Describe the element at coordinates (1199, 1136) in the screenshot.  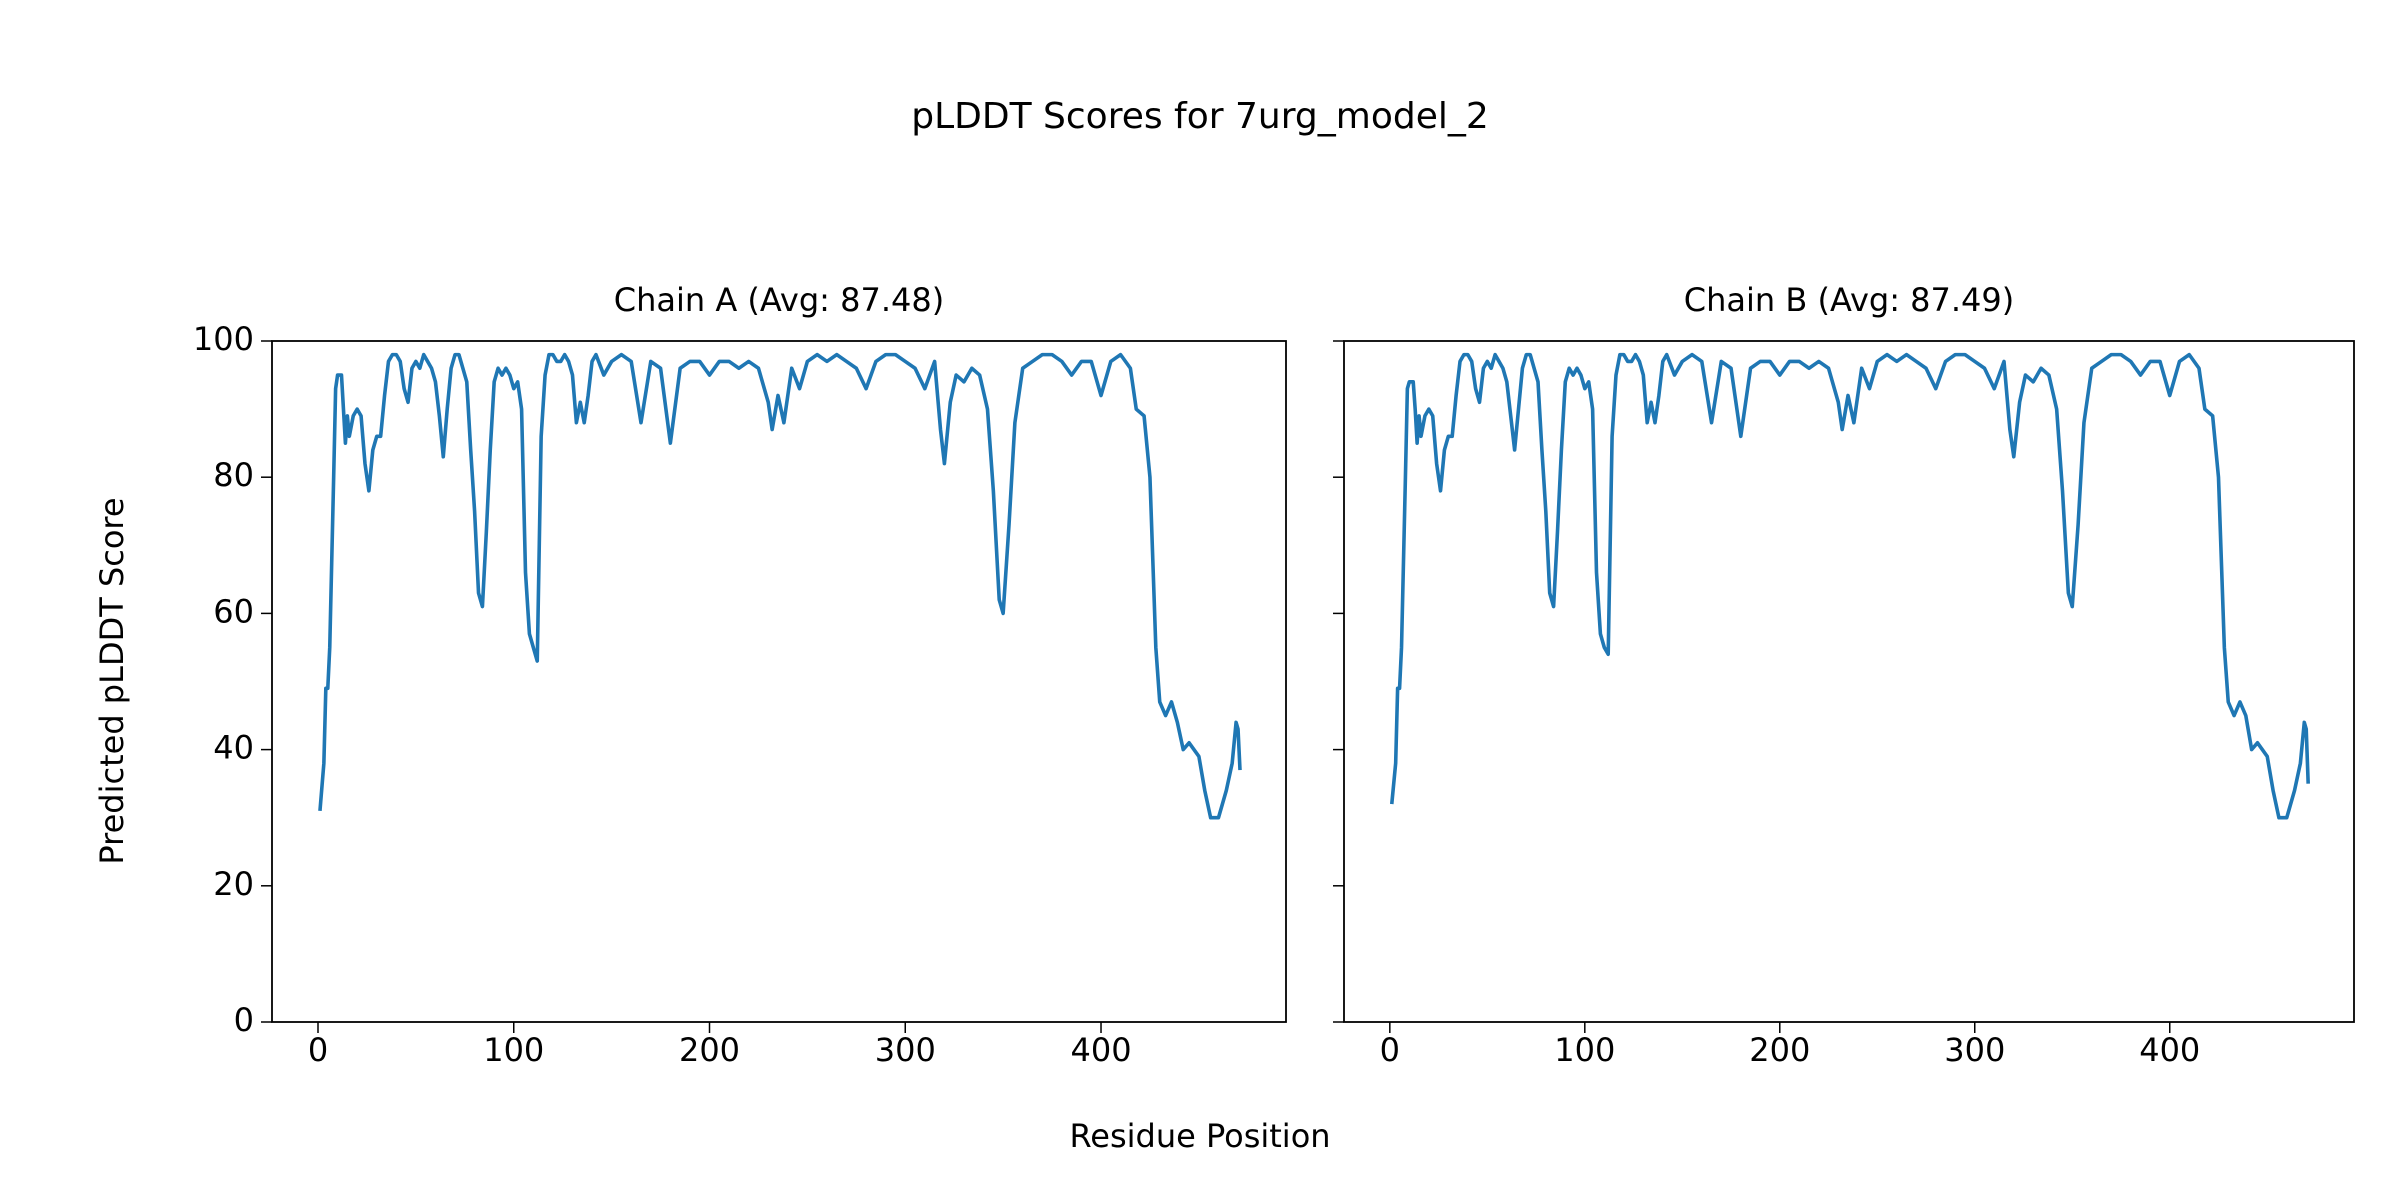
I see `x-axis-label: Residue Position` at that location.